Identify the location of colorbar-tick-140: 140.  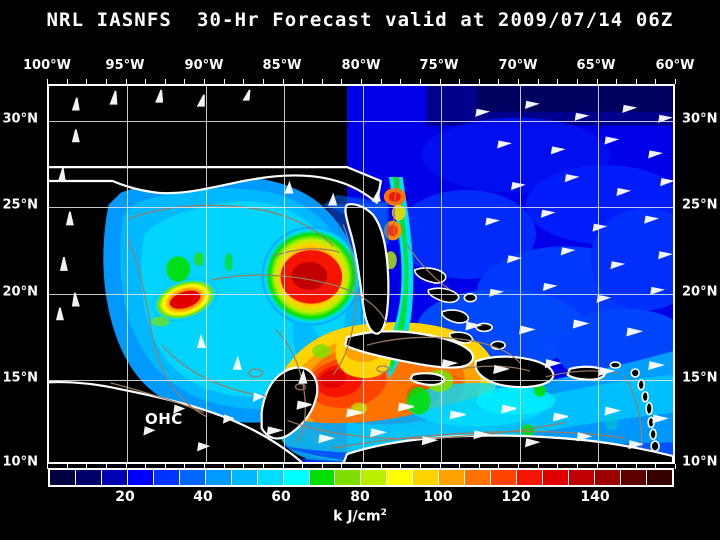
(595, 497).